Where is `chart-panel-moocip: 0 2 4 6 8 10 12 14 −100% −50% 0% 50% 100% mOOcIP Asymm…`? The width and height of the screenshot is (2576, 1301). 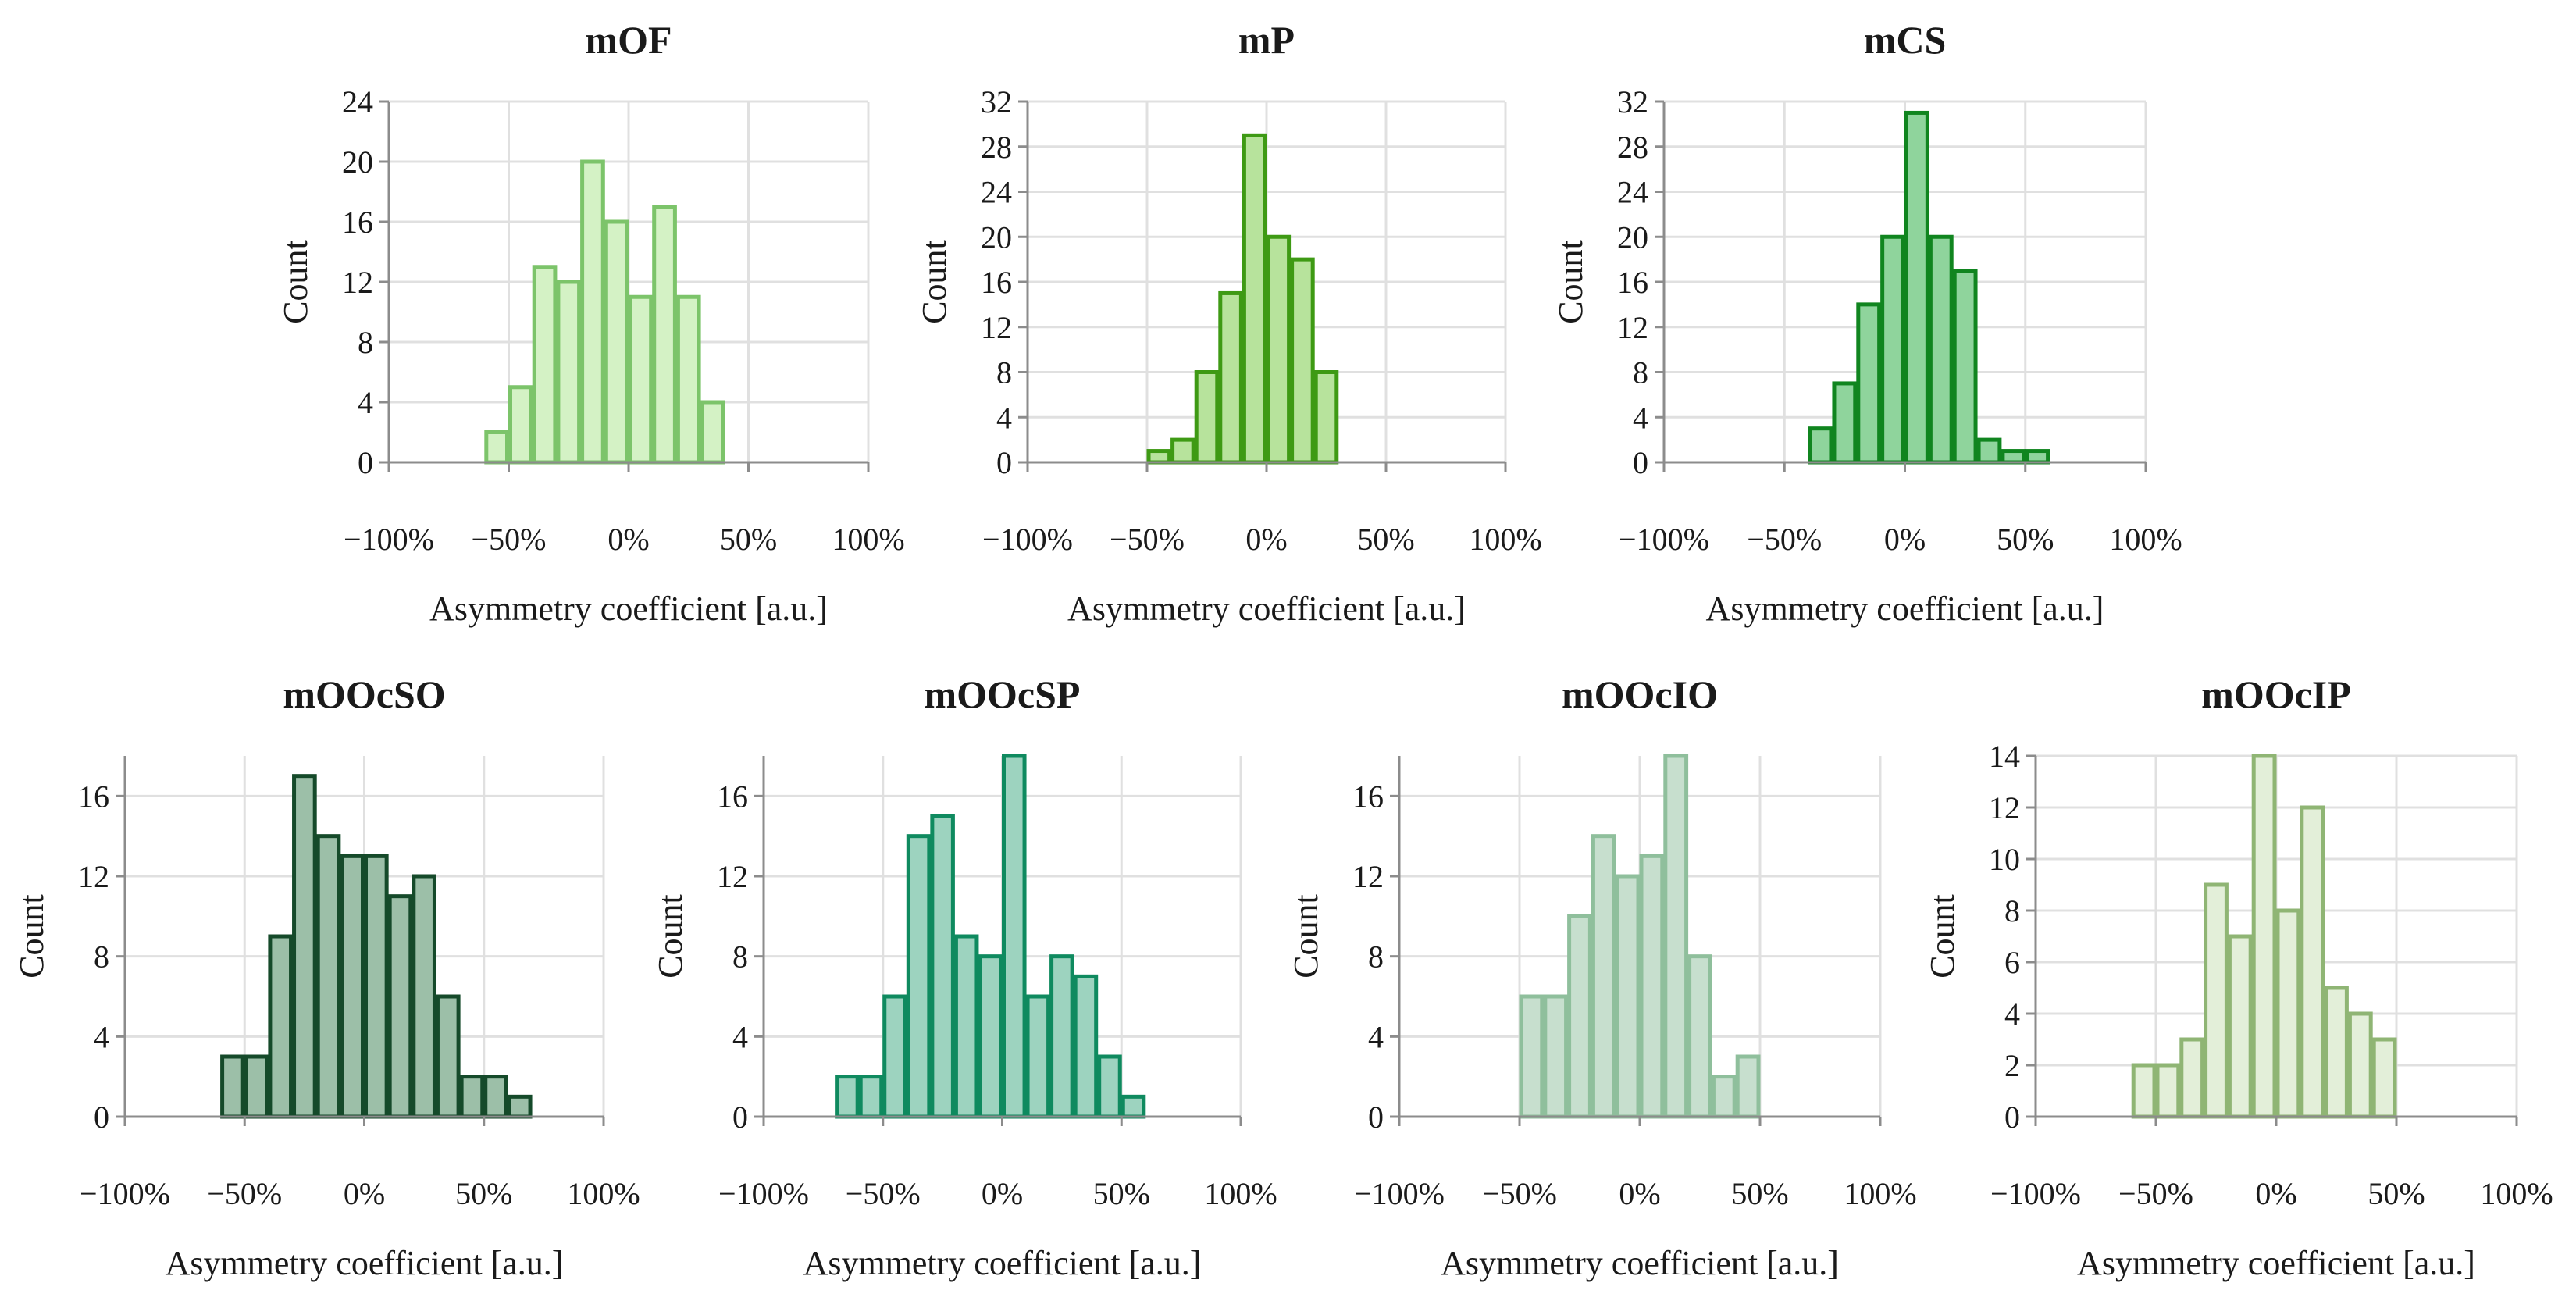 chart-panel-moocip: 0 2 4 6 8 10 12 14 −100% −50% 0% 50% 100% mOOcIP Asymm… is located at coordinates (2238, 977).